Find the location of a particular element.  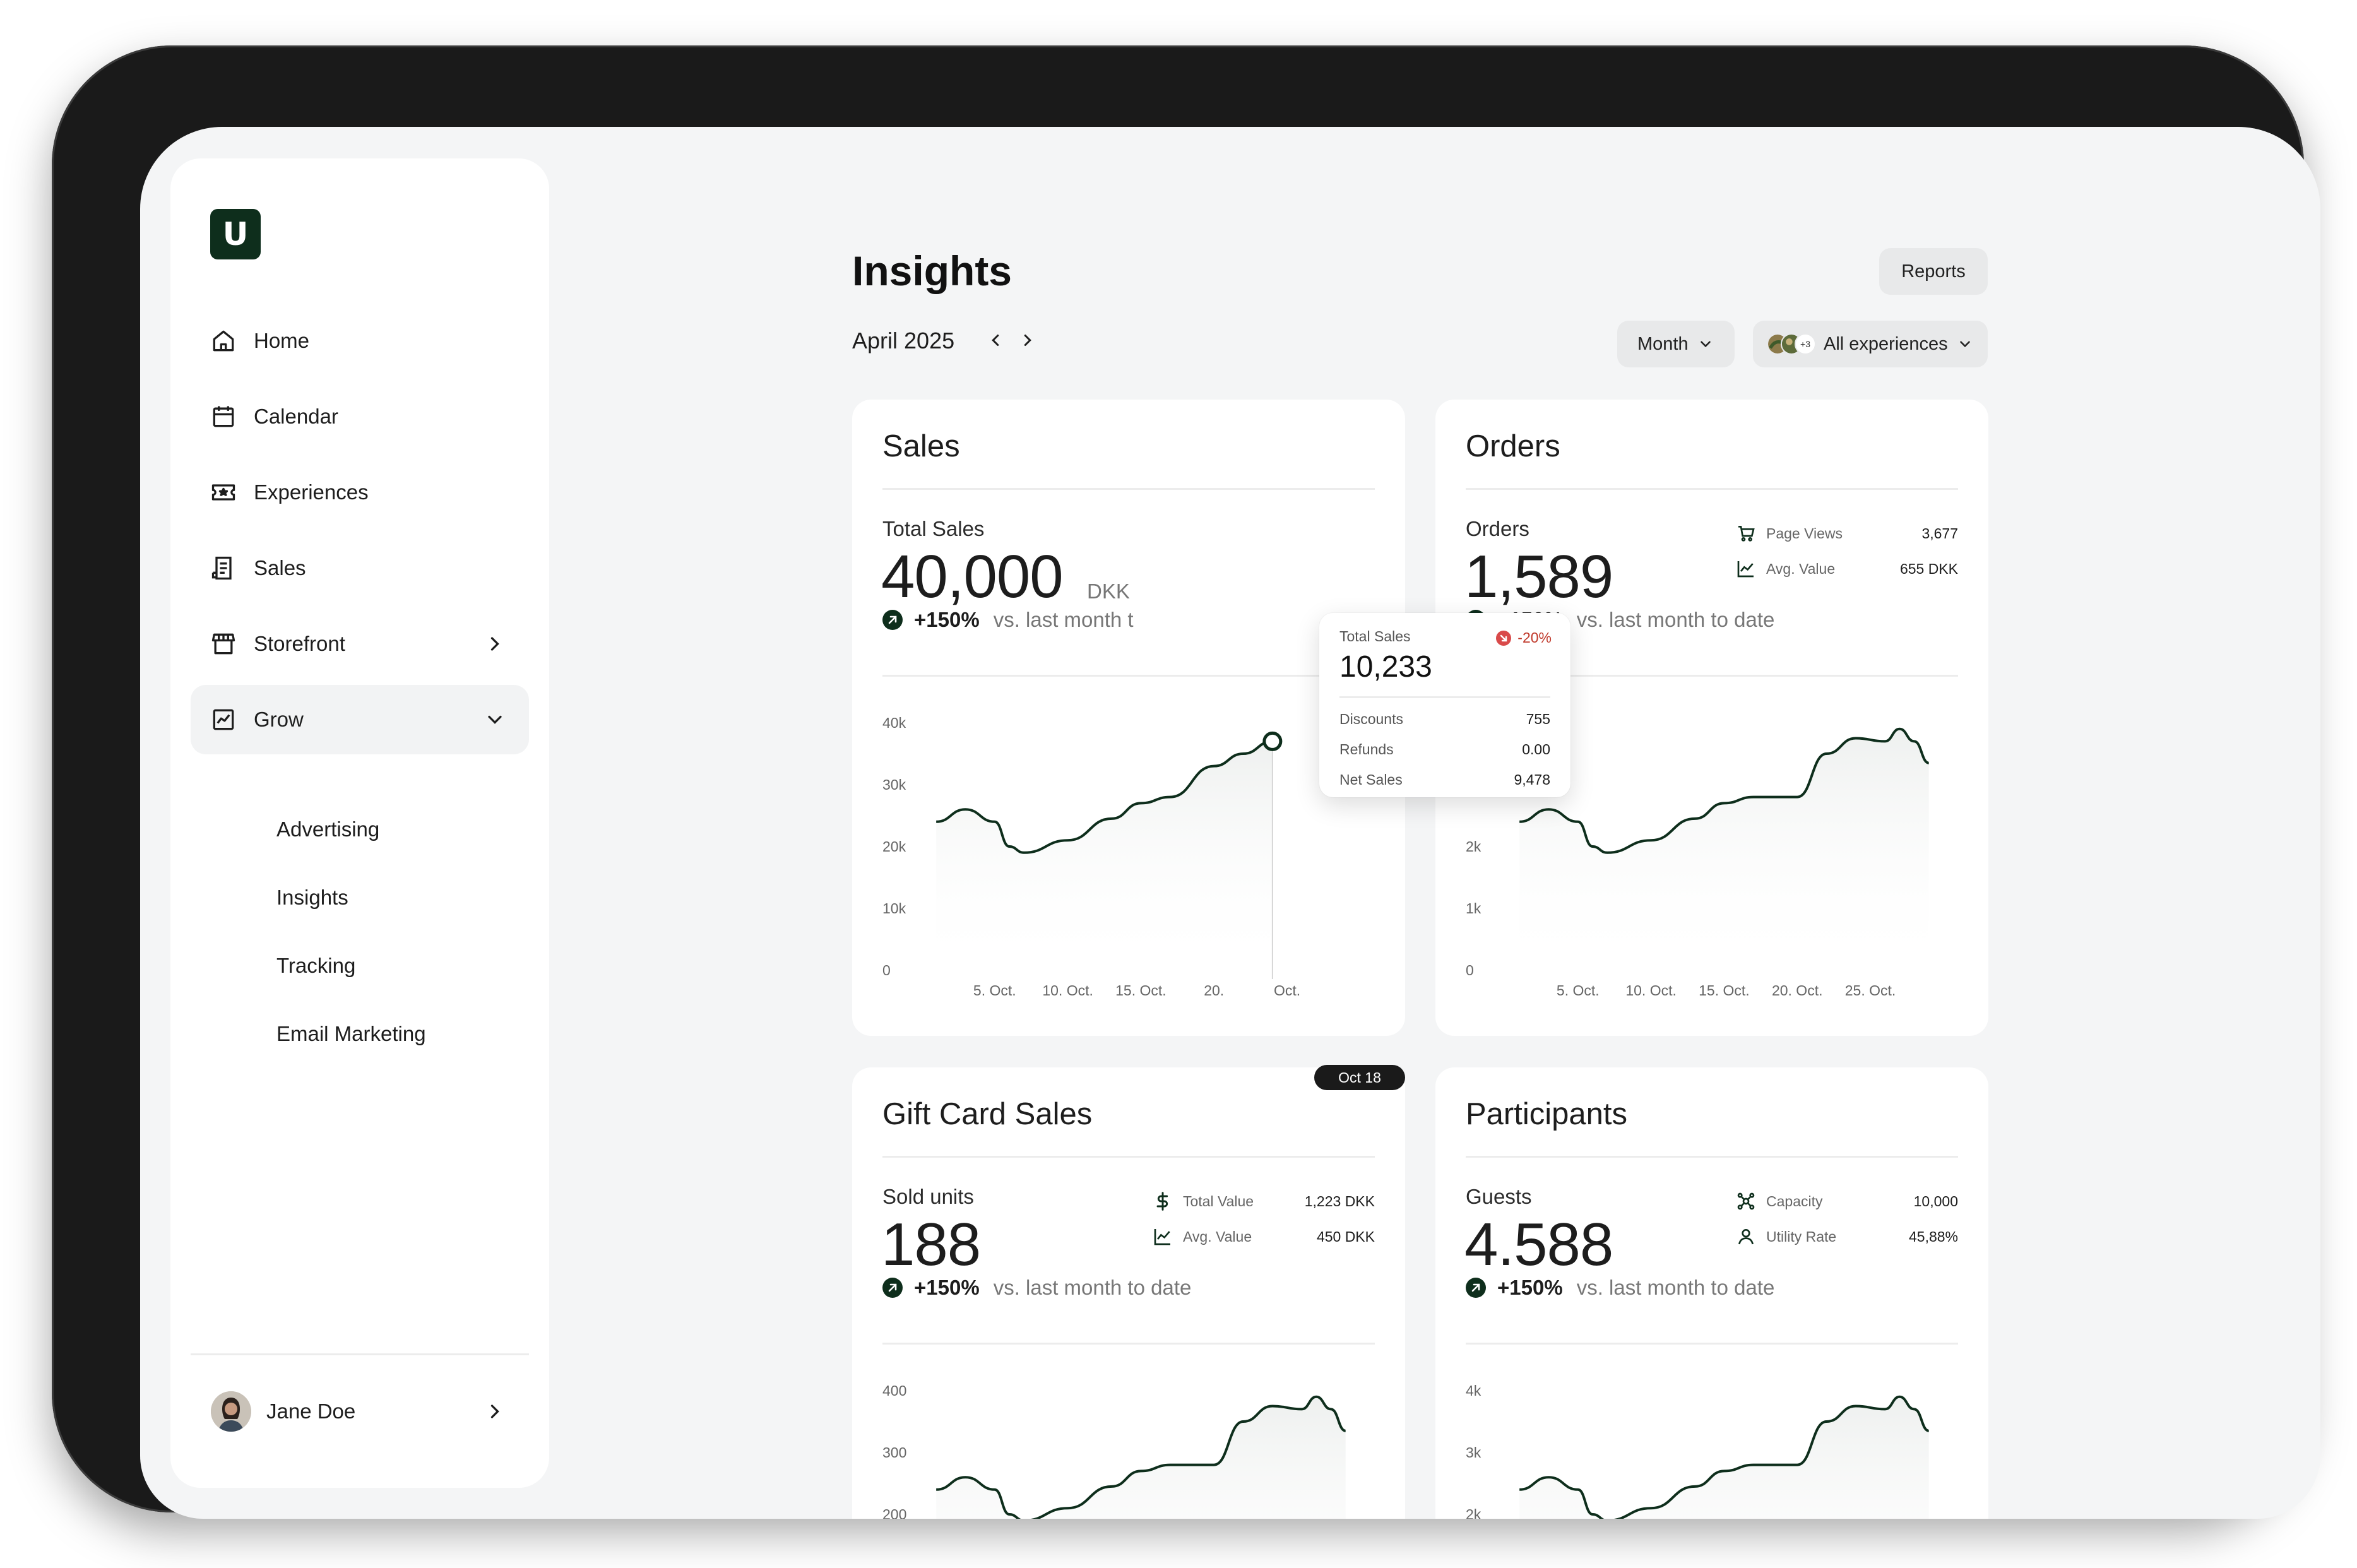

sidebar-item-label: Home is located at coordinates (282, 340).